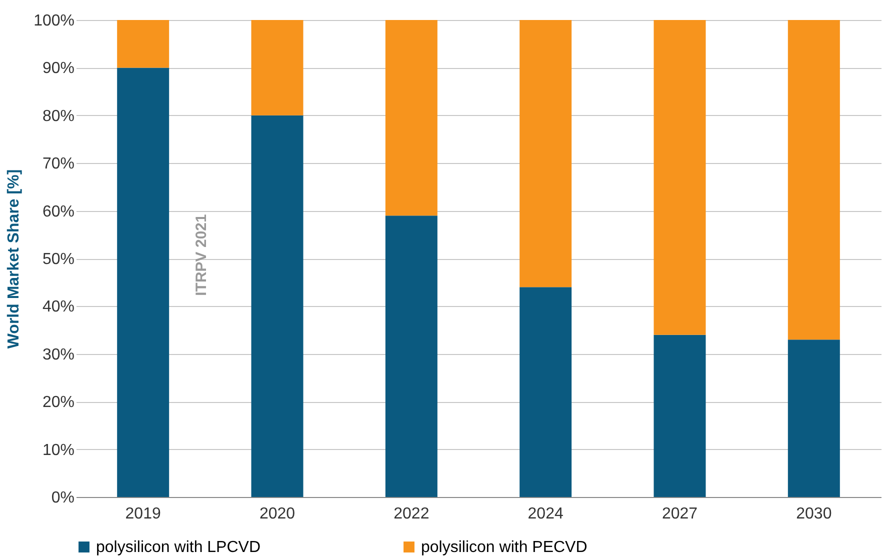  I want to click on y-tick-label: 100%, so click(54, 21).